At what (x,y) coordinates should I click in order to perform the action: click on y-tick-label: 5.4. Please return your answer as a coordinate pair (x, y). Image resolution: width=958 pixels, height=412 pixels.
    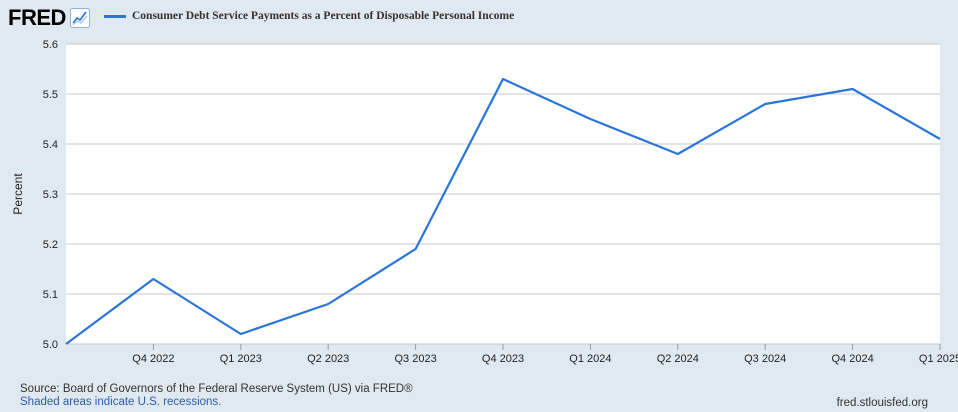
    Looking at the image, I should click on (50, 145).